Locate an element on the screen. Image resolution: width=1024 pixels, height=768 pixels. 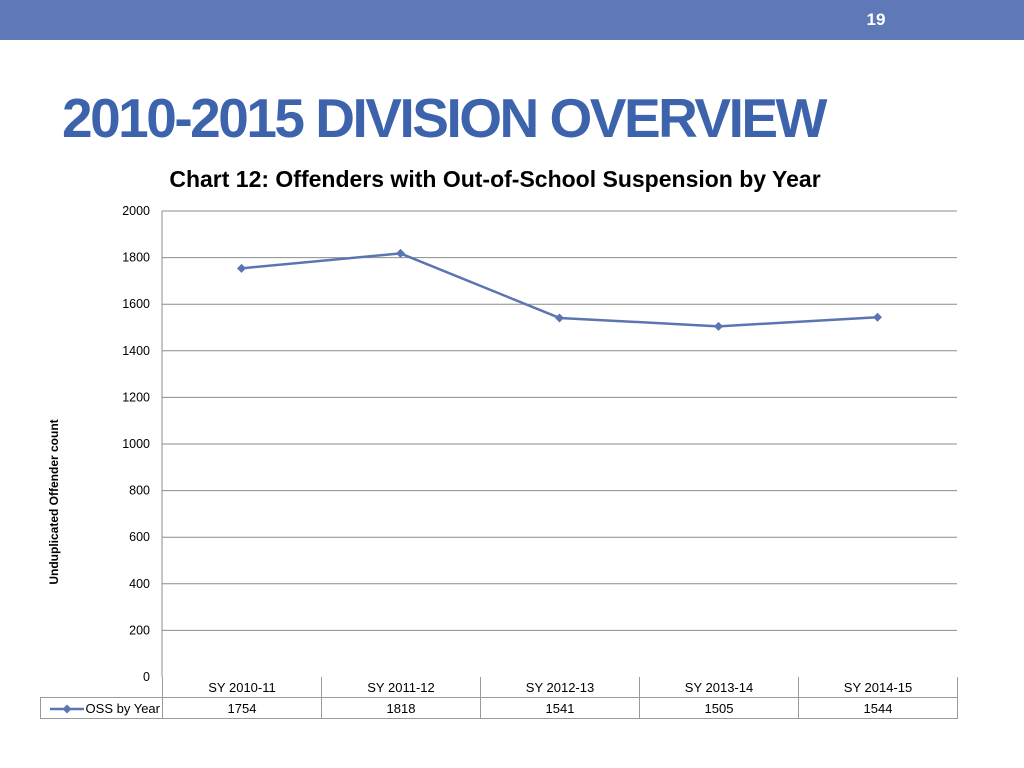
slide-number: 19 is located at coordinates (876, 19).